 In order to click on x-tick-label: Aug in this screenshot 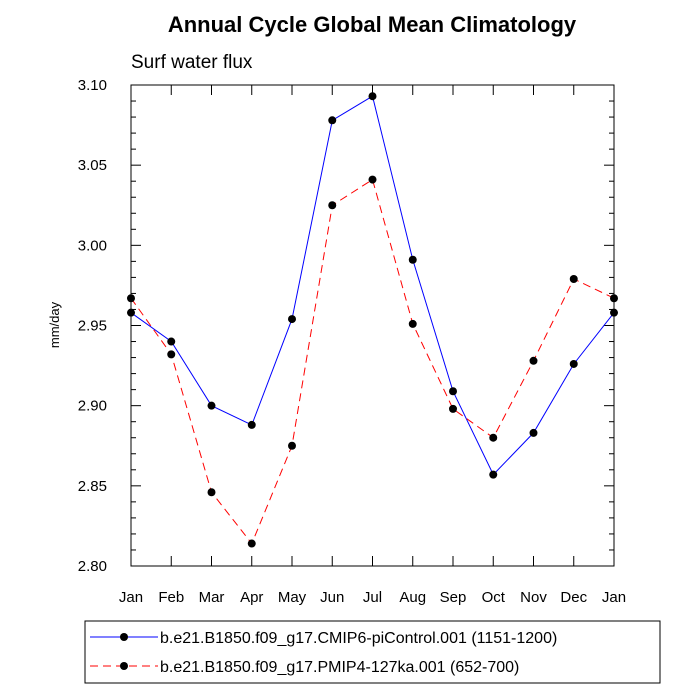, I will do `click(412, 597)`.